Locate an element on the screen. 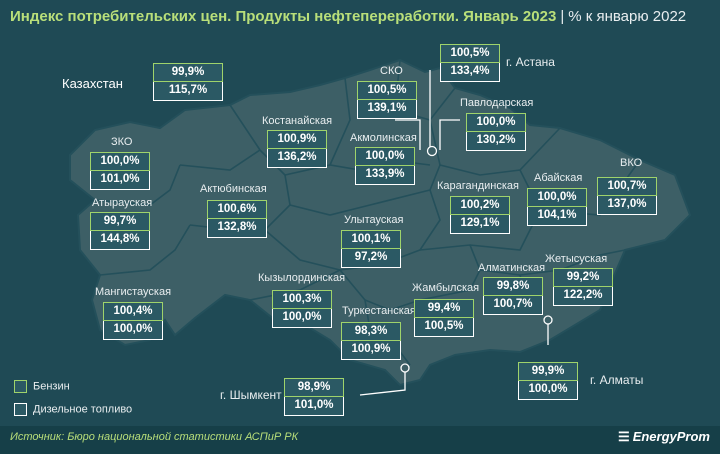 Image resolution: width=720 pixels, height=454 pixels. benzin-value: 100,6% is located at coordinates (237, 209).